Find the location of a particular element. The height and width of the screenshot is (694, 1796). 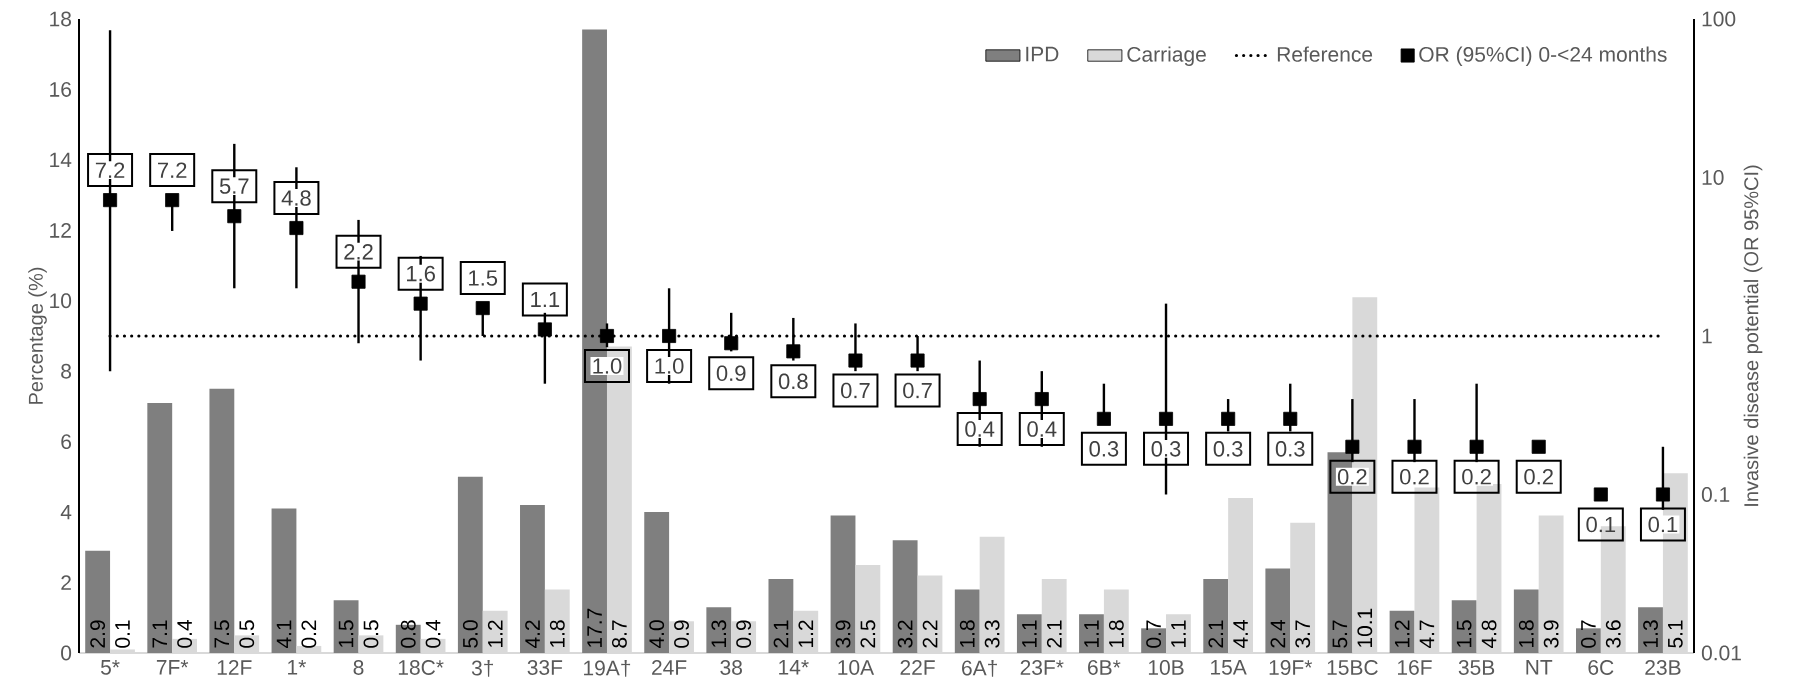

x-tick-label: 33F is located at coordinates (545, 667).